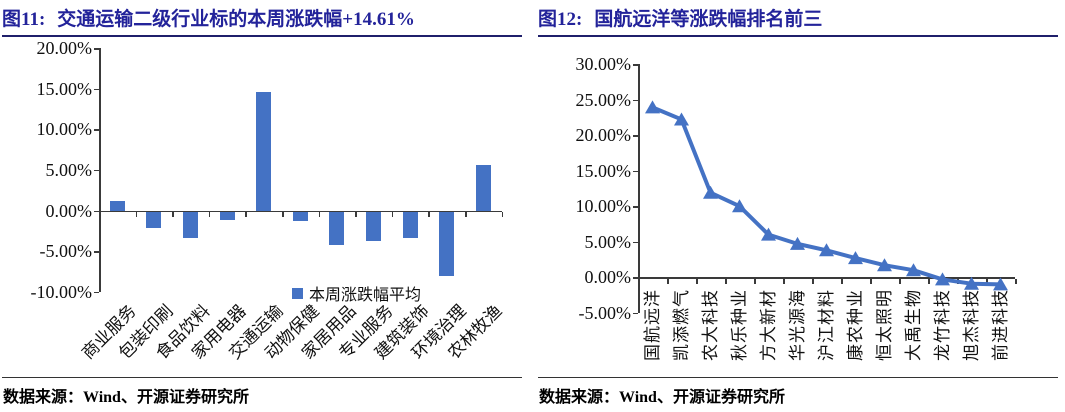  Describe the element at coordinates (365, 295) in the screenshot. I see `legend-label: 本周涨跌幅平均` at that location.